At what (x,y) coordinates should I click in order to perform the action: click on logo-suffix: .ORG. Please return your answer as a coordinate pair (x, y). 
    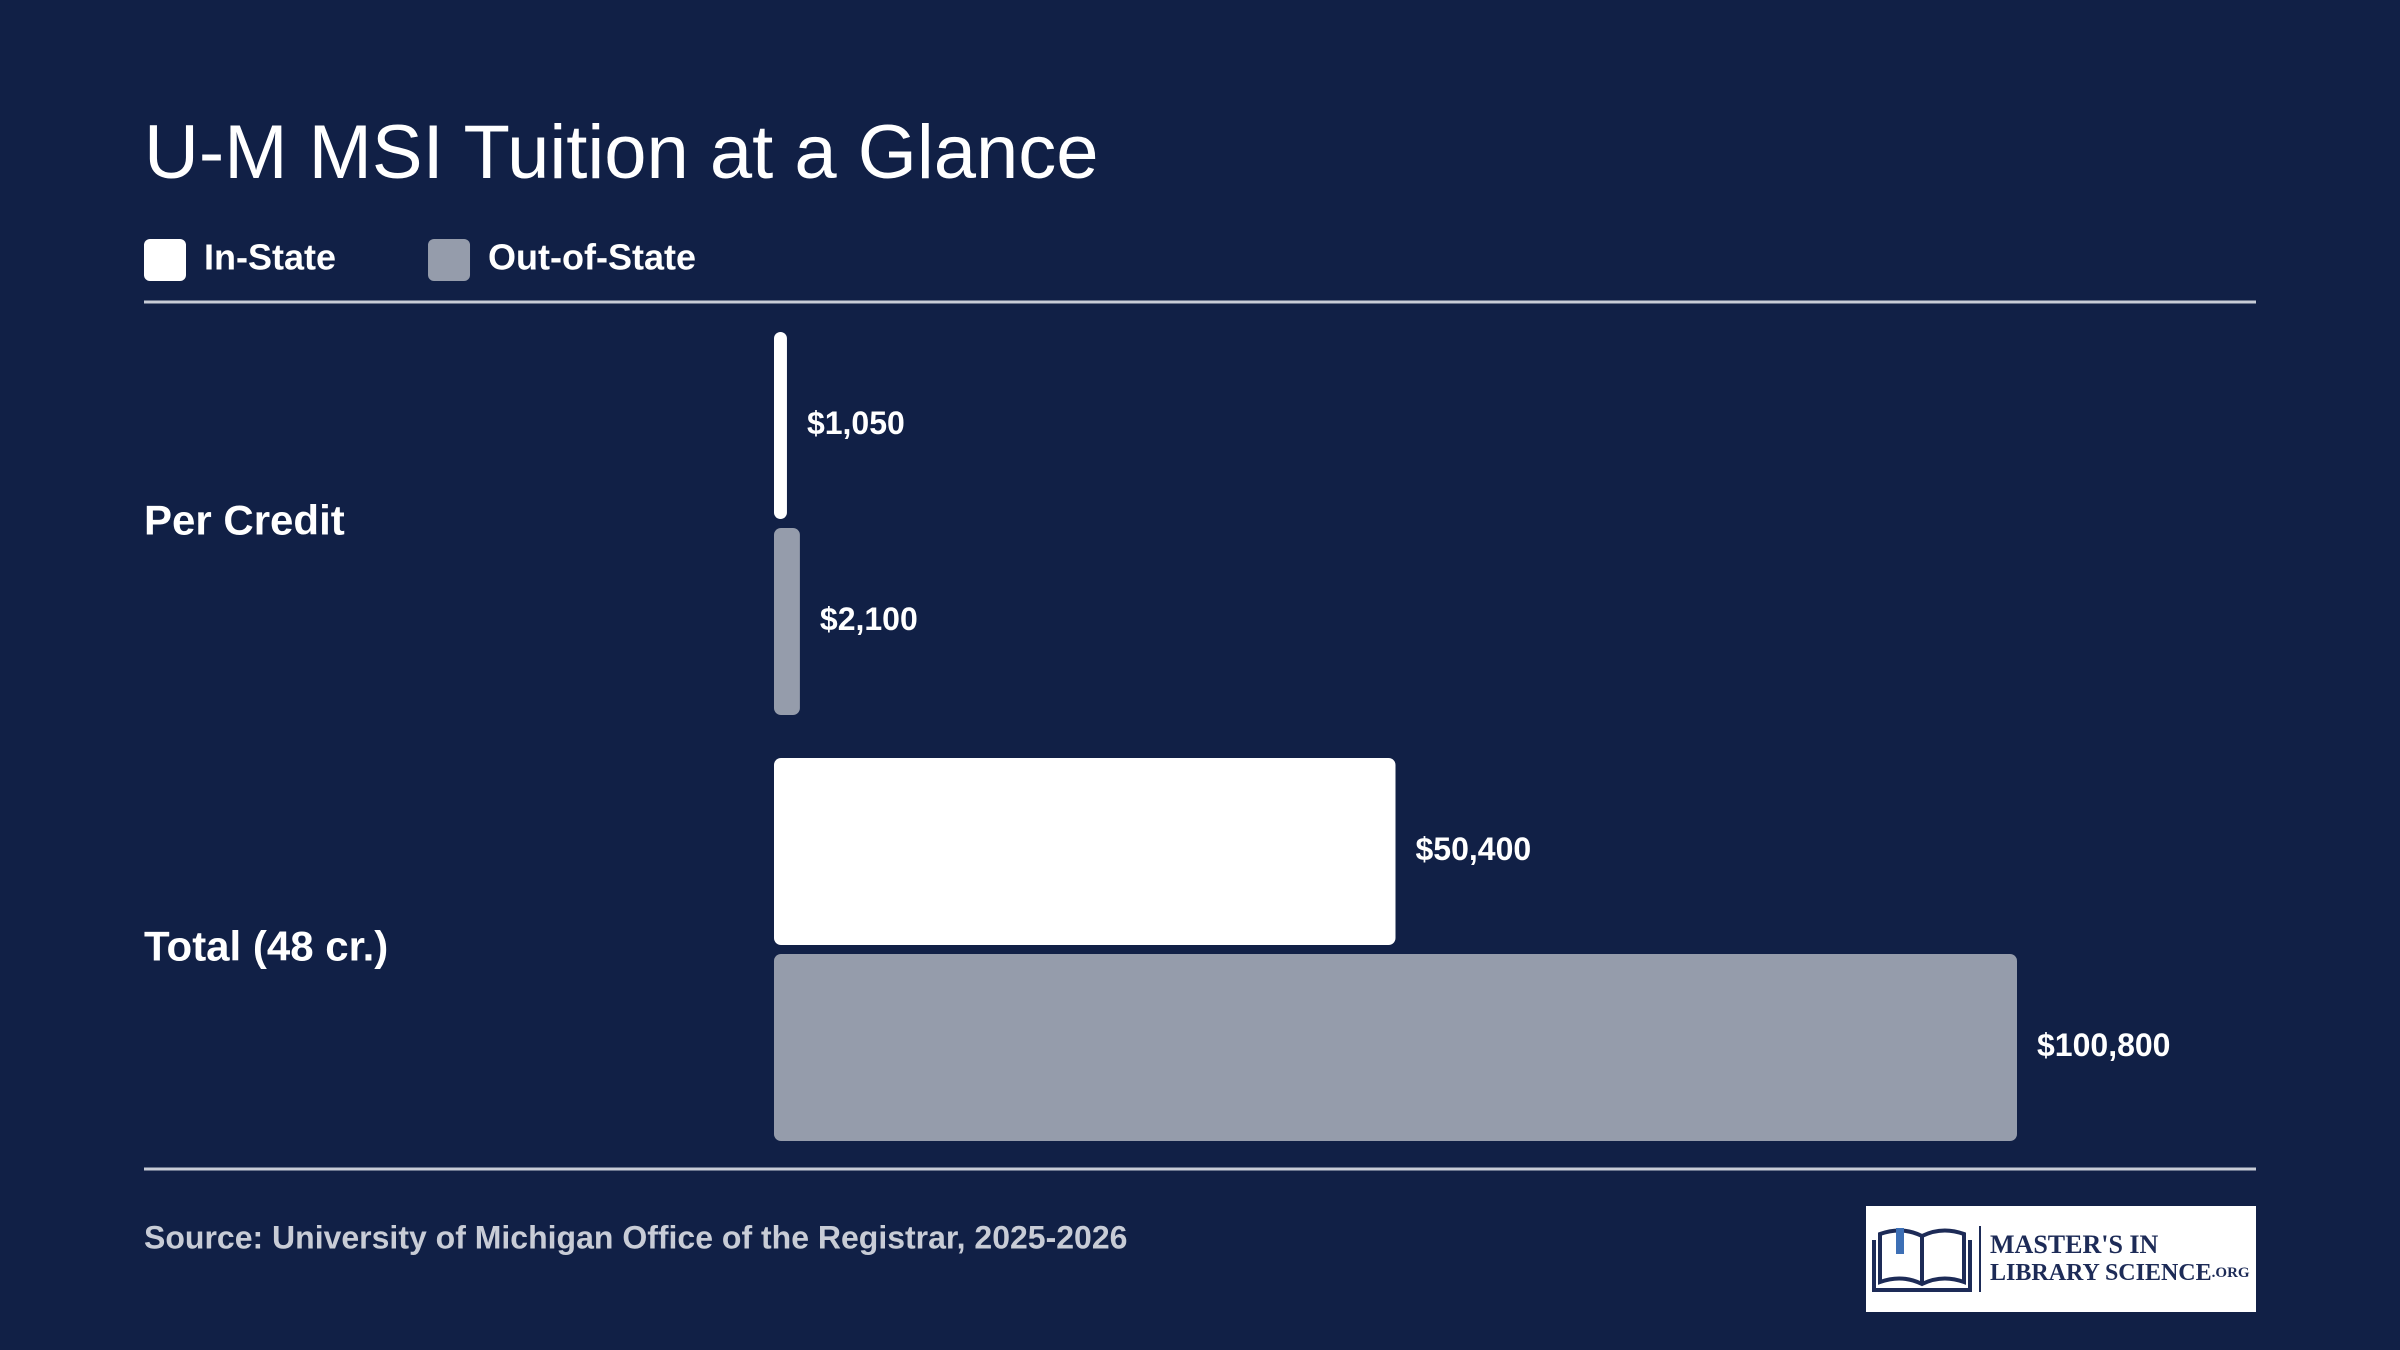
    Looking at the image, I should click on (2231, 1273).